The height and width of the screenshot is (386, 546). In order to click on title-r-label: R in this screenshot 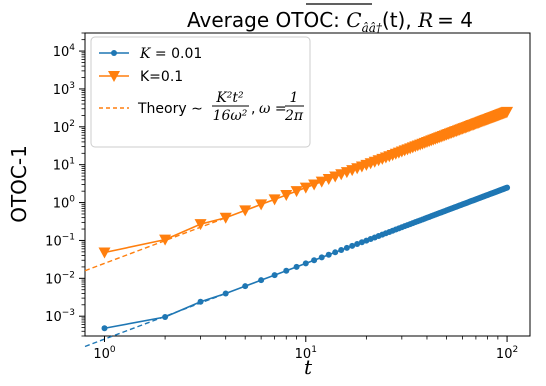, I will do `click(425, 20)`.